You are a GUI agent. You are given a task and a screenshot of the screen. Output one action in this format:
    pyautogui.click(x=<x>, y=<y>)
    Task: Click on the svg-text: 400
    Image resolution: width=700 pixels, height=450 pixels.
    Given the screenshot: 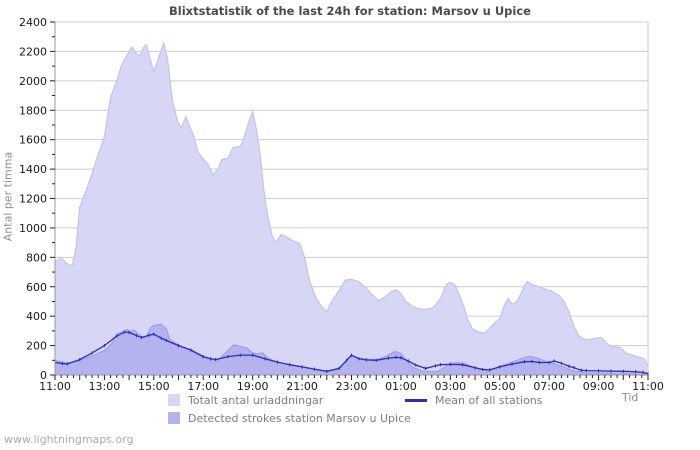 What is the action you would take?
    pyautogui.click(x=36, y=316)
    